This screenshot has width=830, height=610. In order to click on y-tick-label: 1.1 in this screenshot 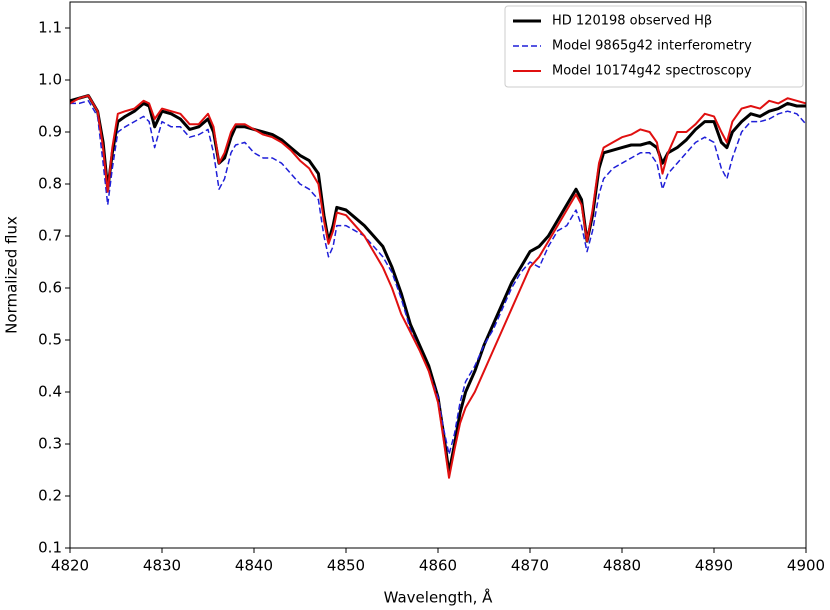, I will do `click(50, 28)`.